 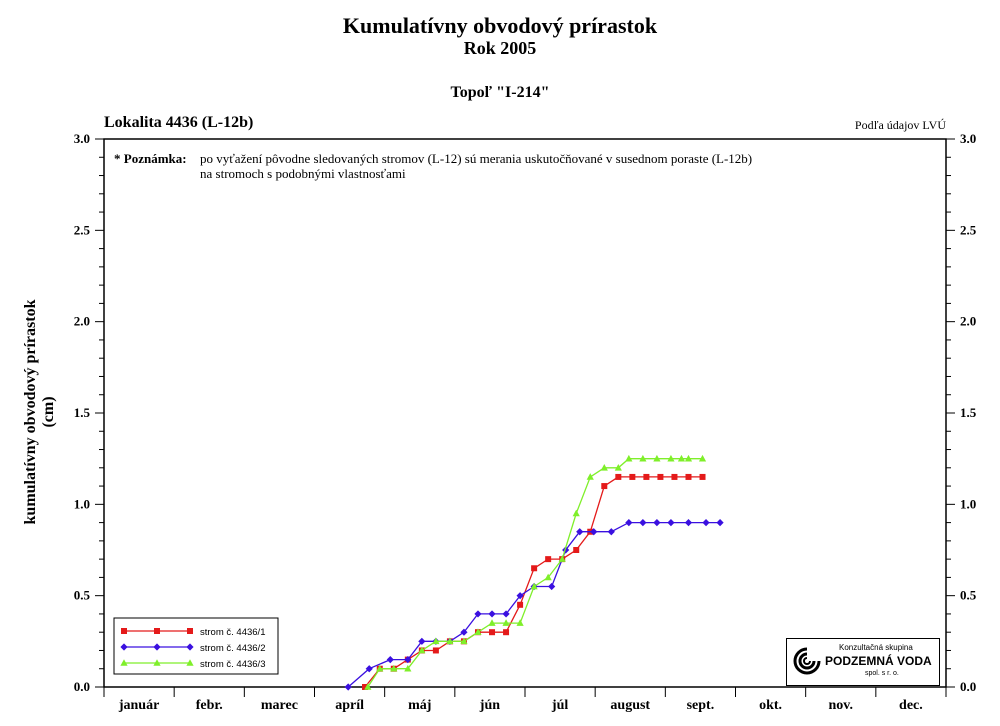 What do you see at coordinates (911, 705) in the screenshot?
I see `x-month-label: dec.` at bounding box center [911, 705].